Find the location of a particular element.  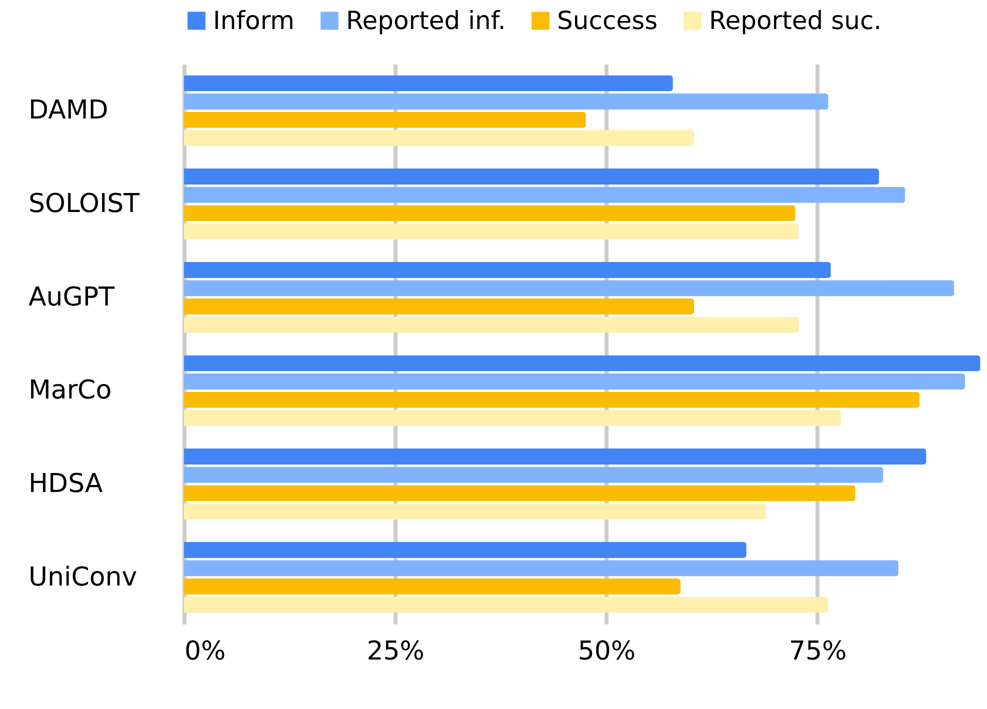

x-tick-label: 0% is located at coordinates (205, 651).